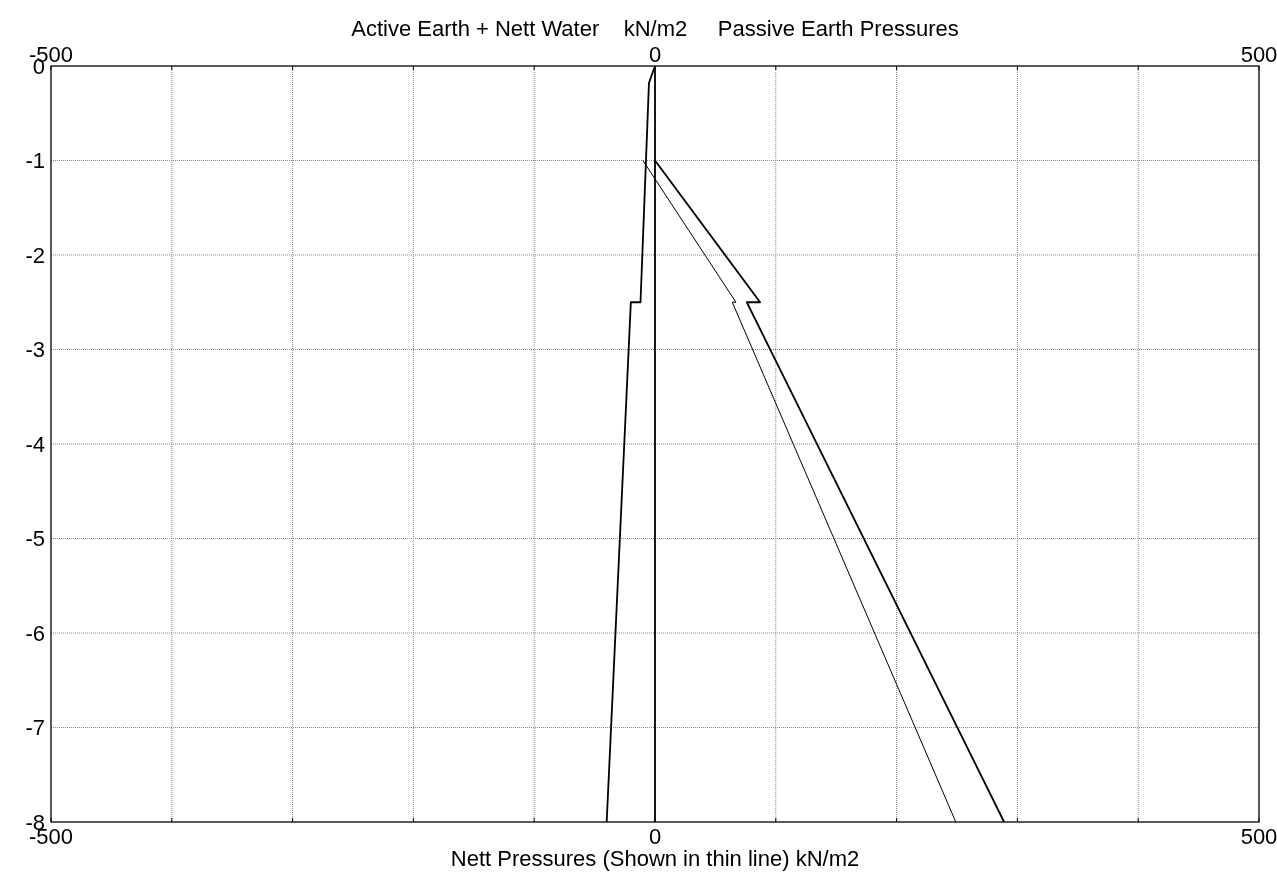 The image size is (1277, 888). I want to click on x-tick-label: 500, so click(1258, 54).